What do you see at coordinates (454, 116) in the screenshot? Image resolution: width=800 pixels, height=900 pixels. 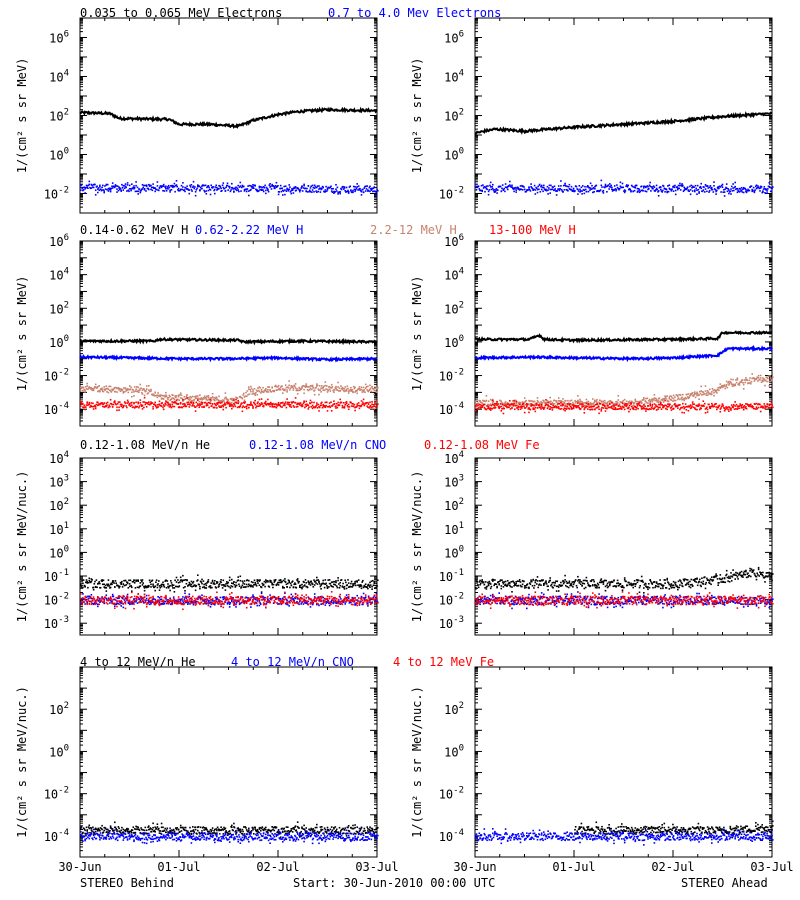 I see `y-tick-label: 10²` at bounding box center [454, 116].